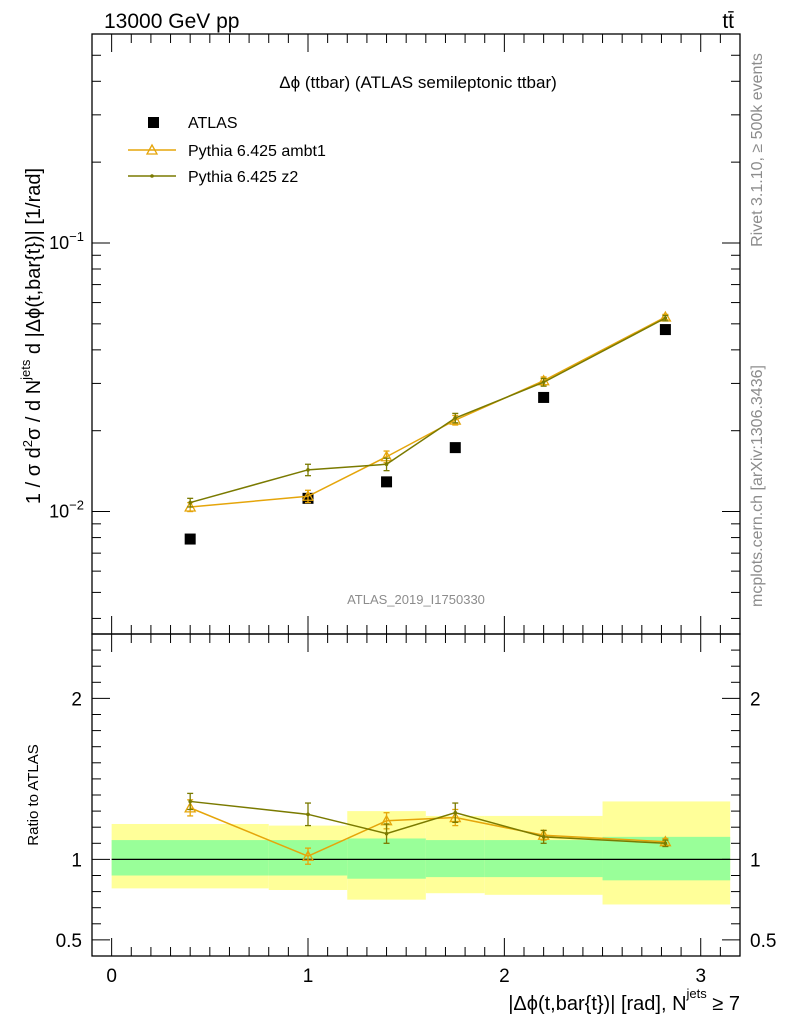 The width and height of the screenshot is (786, 1024). I want to click on rivet-label: Rivet 3.1.10, ≥ 500k events, so click(757, 150).